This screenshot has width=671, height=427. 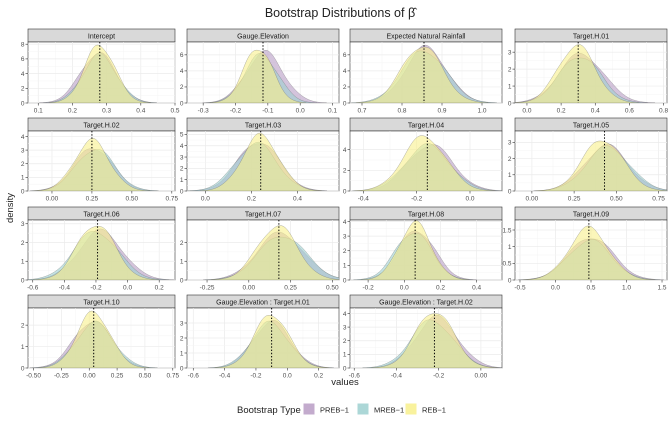 What do you see at coordinates (263, 37) in the screenshot?
I see `panel-strip-label: Gauge.Elevation` at bounding box center [263, 37].